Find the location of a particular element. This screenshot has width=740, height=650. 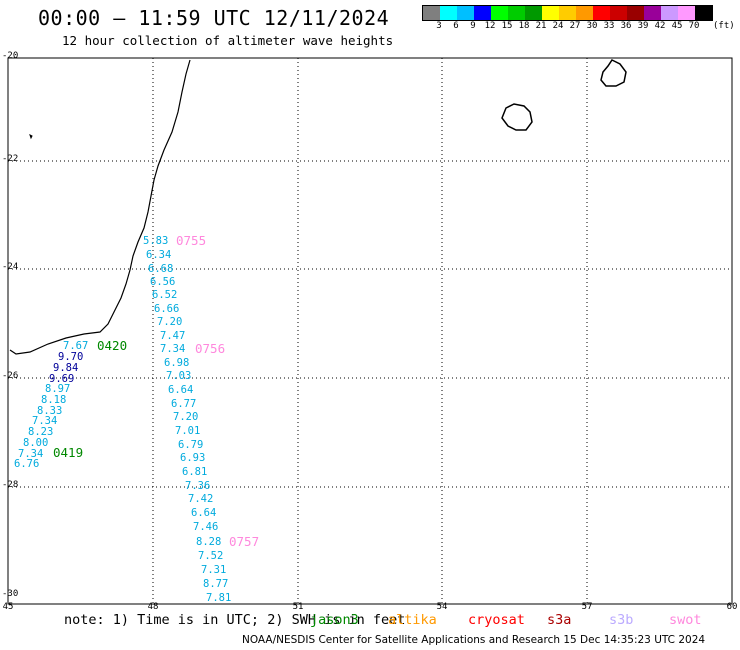

swh-value: 8.18 is located at coordinates (53, 400).